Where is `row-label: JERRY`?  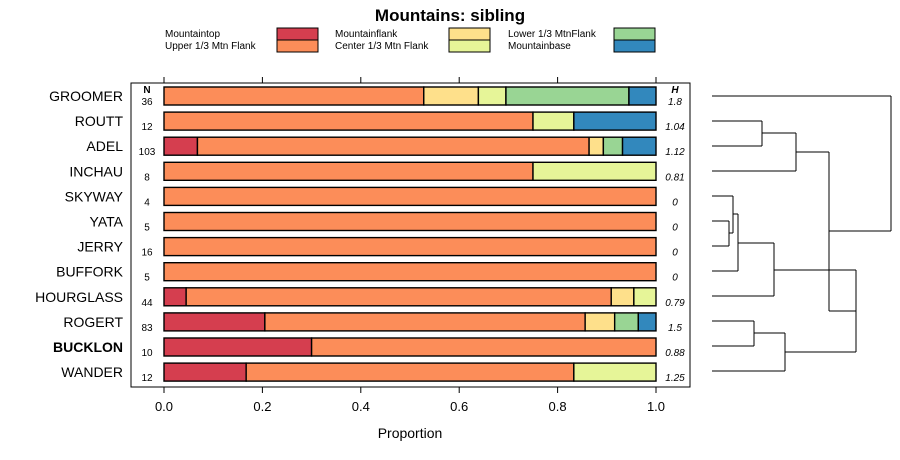 row-label: JERRY is located at coordinates (100, 247).